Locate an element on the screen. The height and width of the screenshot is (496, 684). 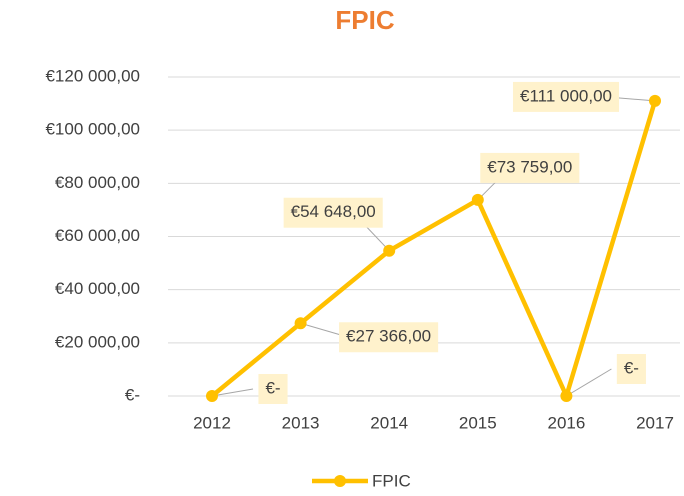
y-tick-label: €20 000,00 is located at coordinates (97, 341).